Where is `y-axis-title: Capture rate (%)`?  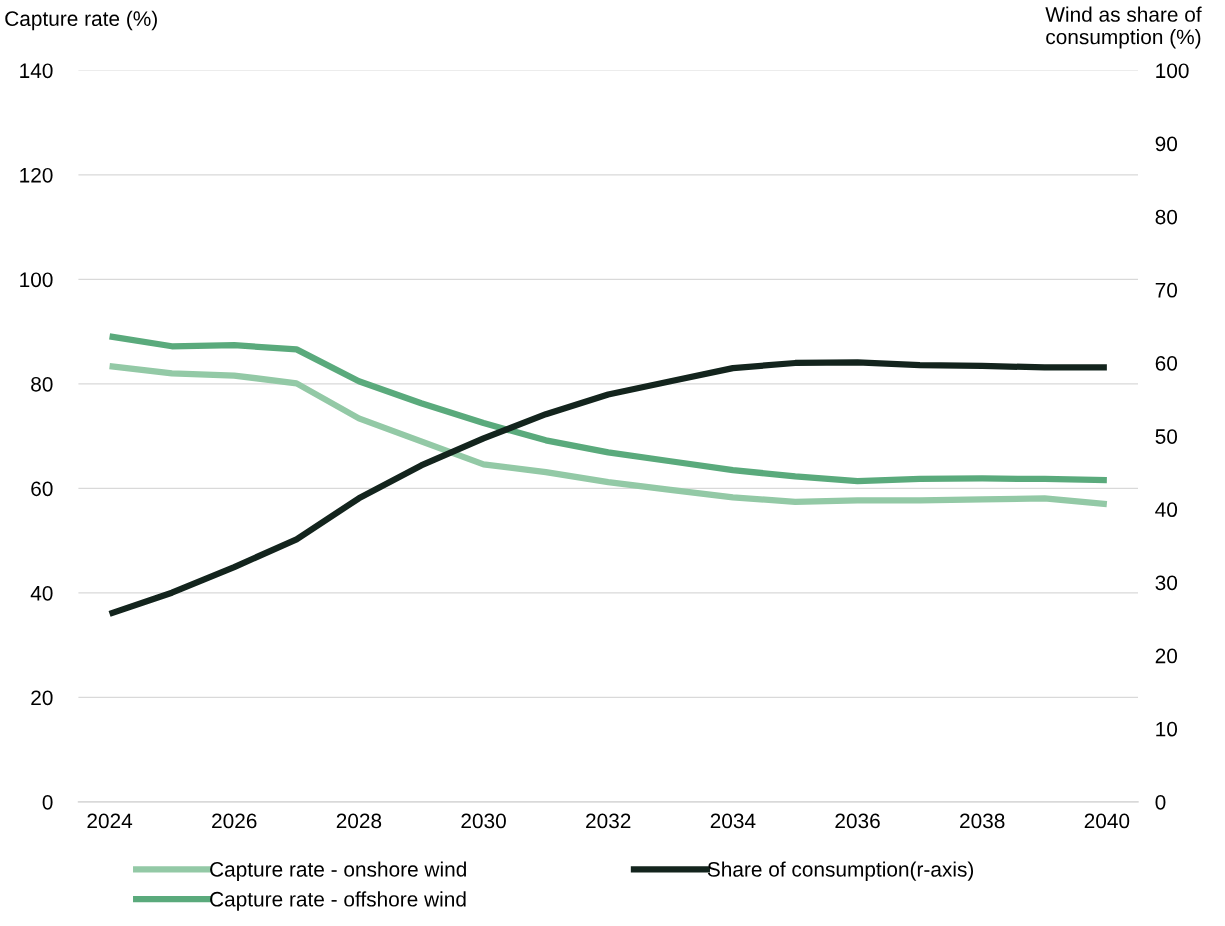
y-axis-title: Capture rate (%) is located at coordinates (81, 20).